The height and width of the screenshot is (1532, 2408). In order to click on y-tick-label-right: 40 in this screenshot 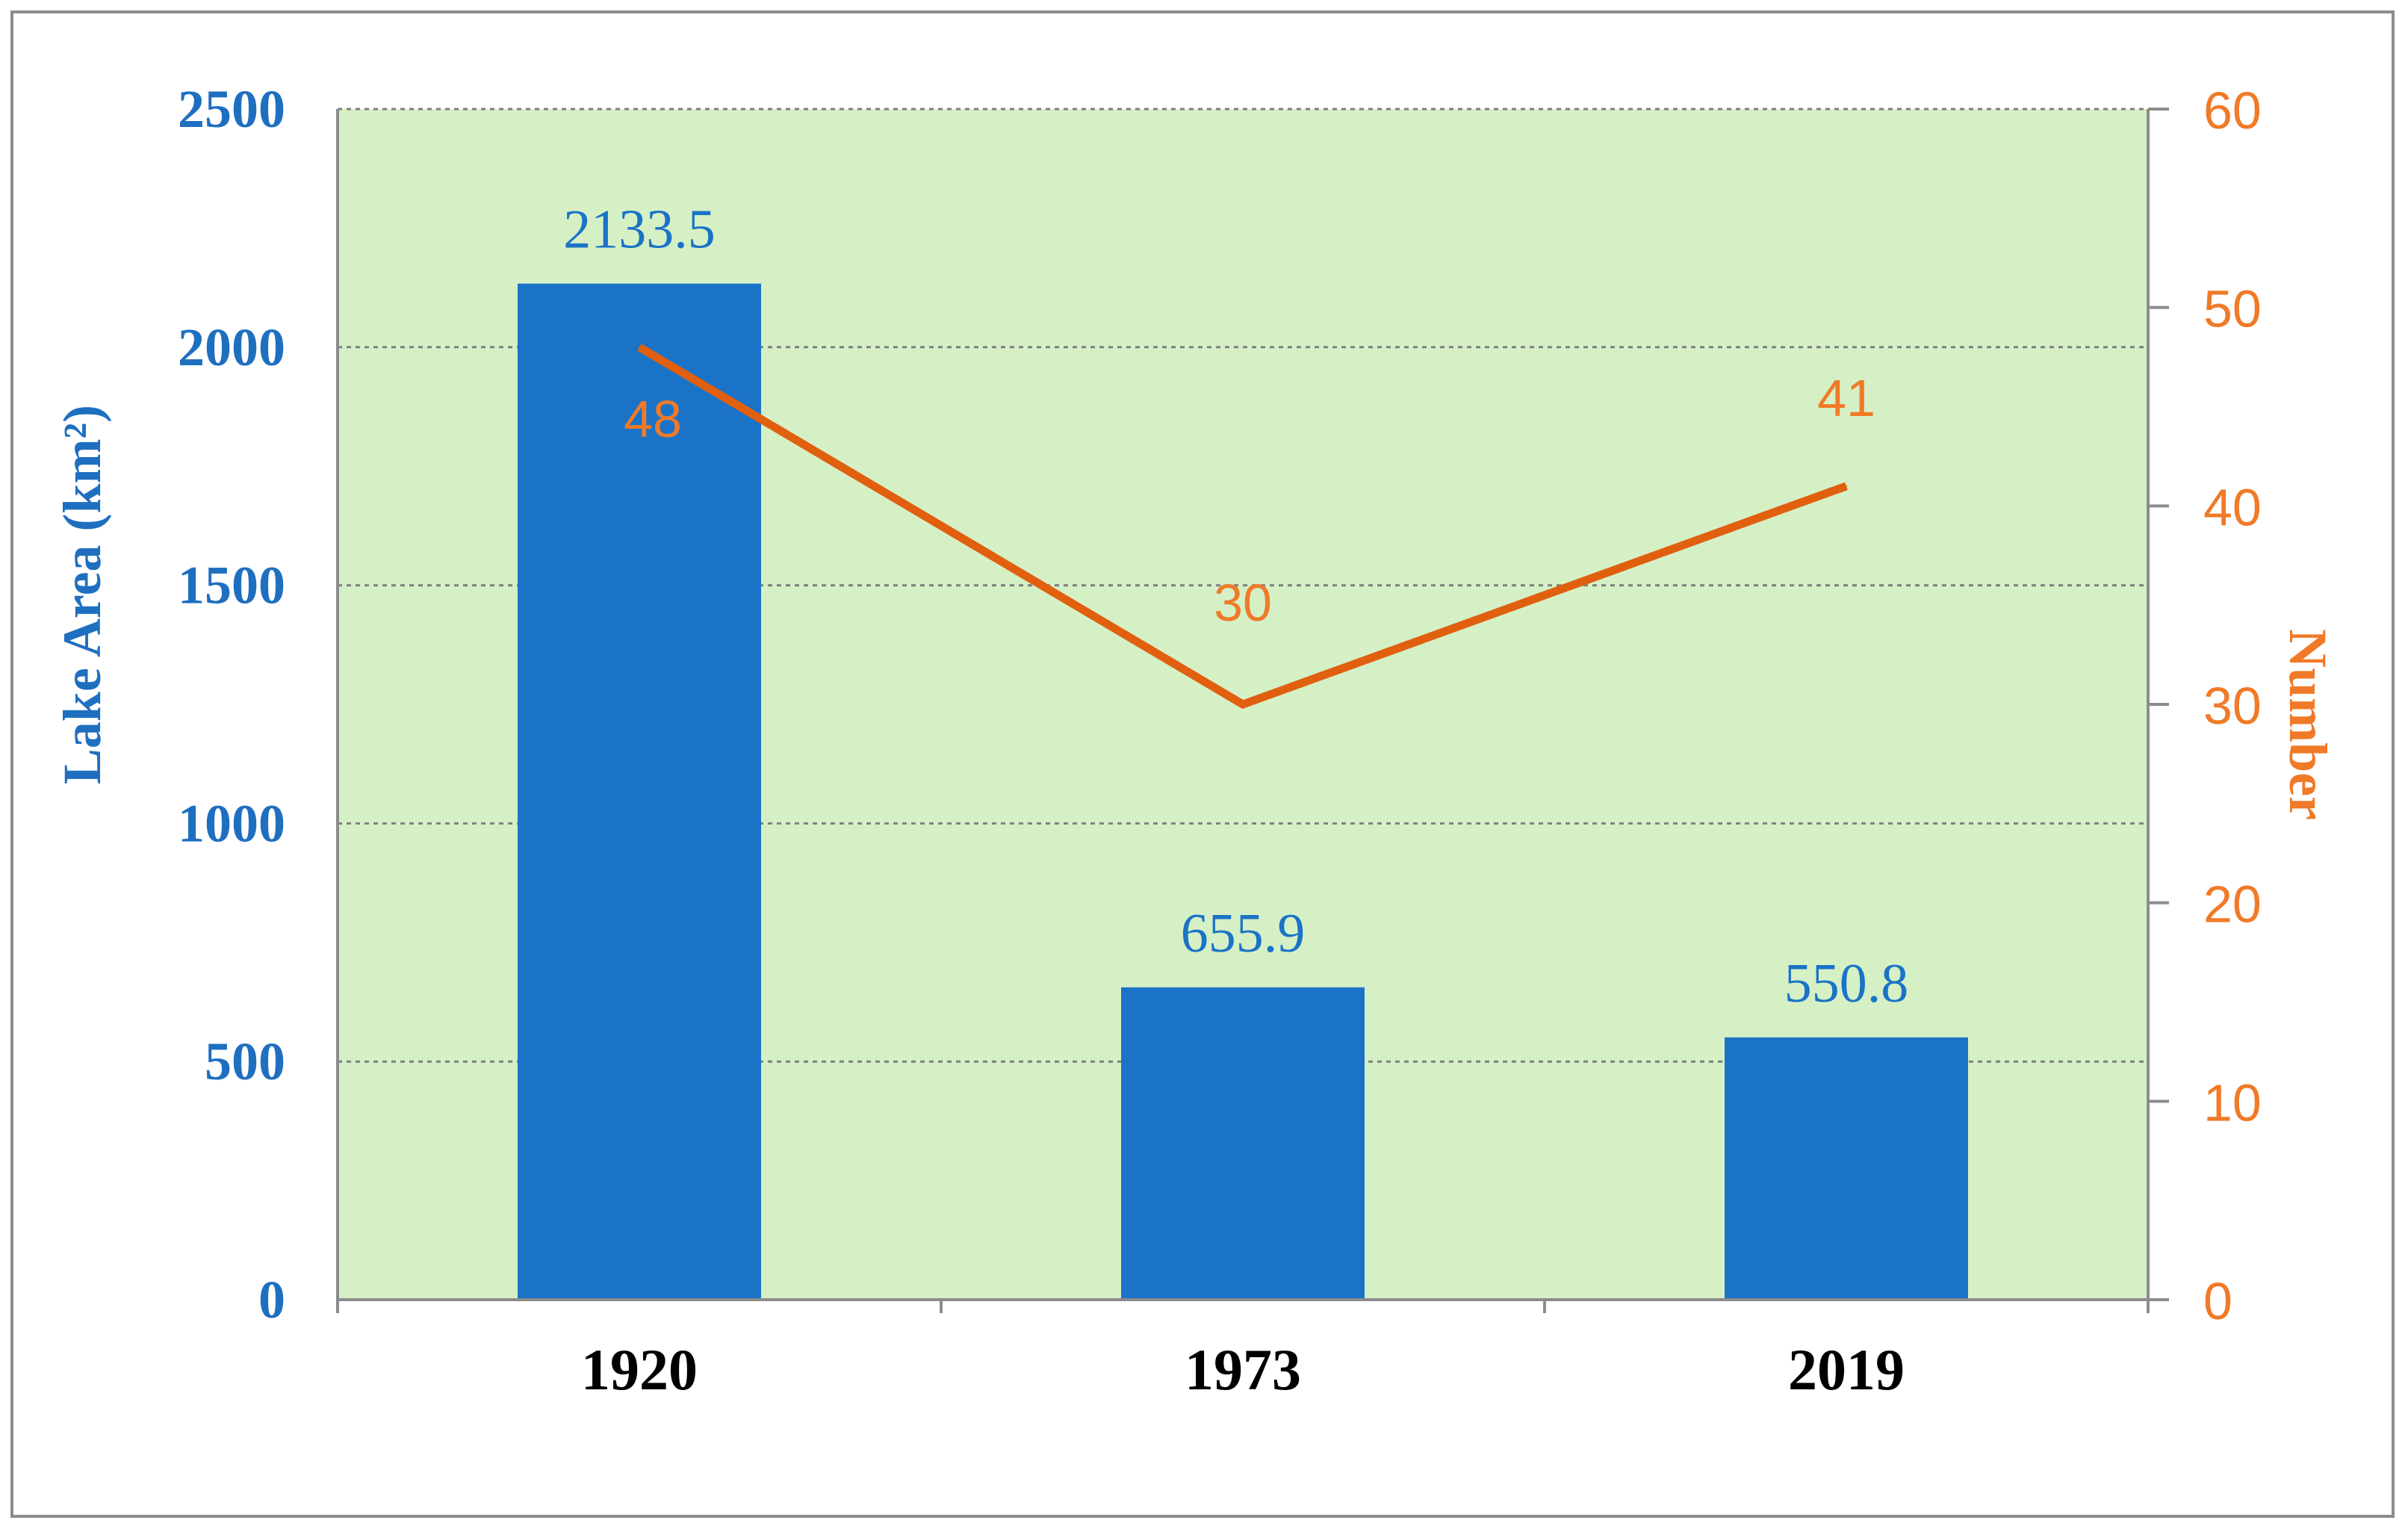, I will do `click(2233, 507)`.